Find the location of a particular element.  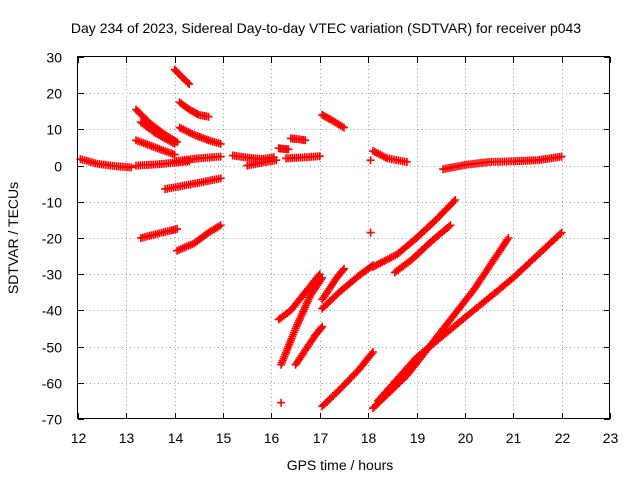

series-arc-18.1-18.8 is located at coordinates (390, 156).